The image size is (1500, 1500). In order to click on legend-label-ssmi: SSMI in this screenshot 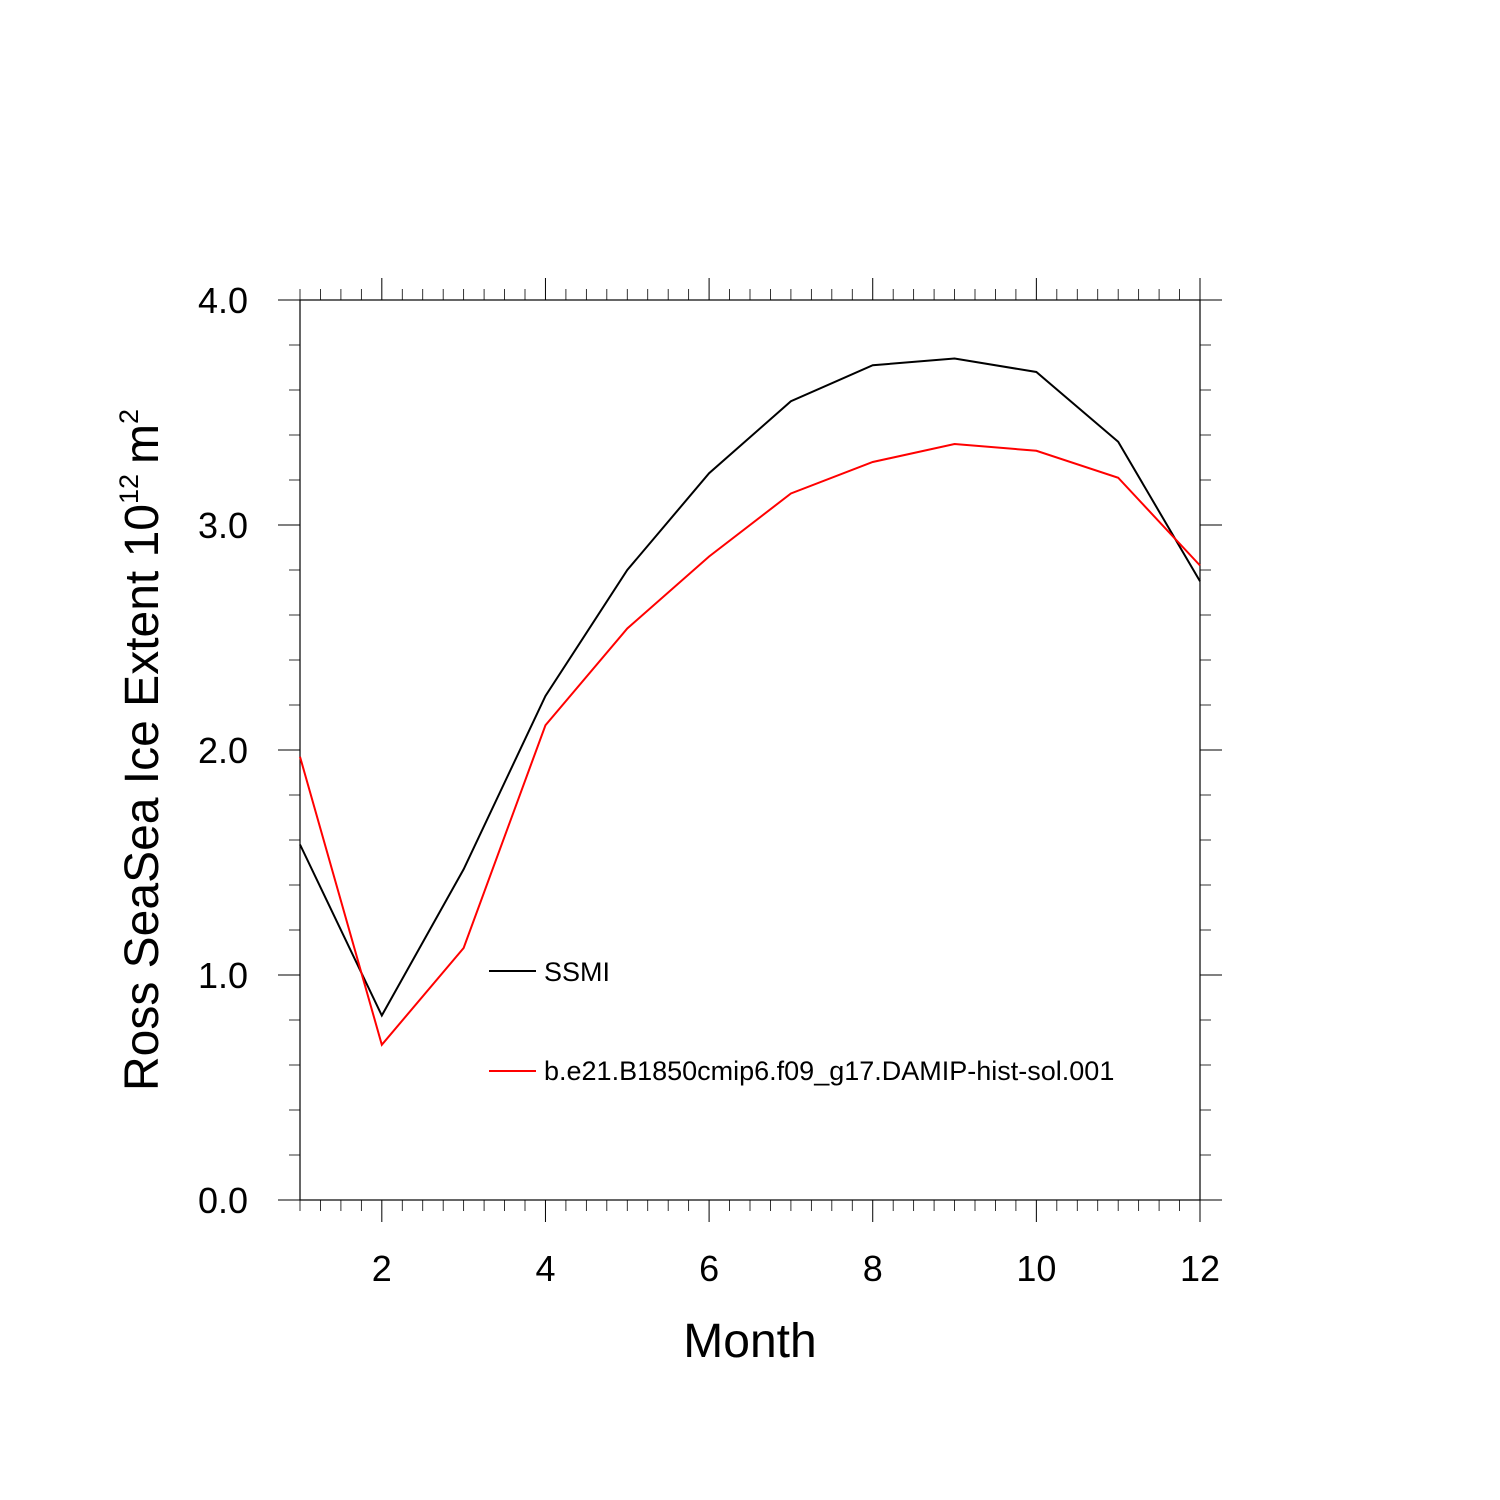, I will do `click(577, 972)`.